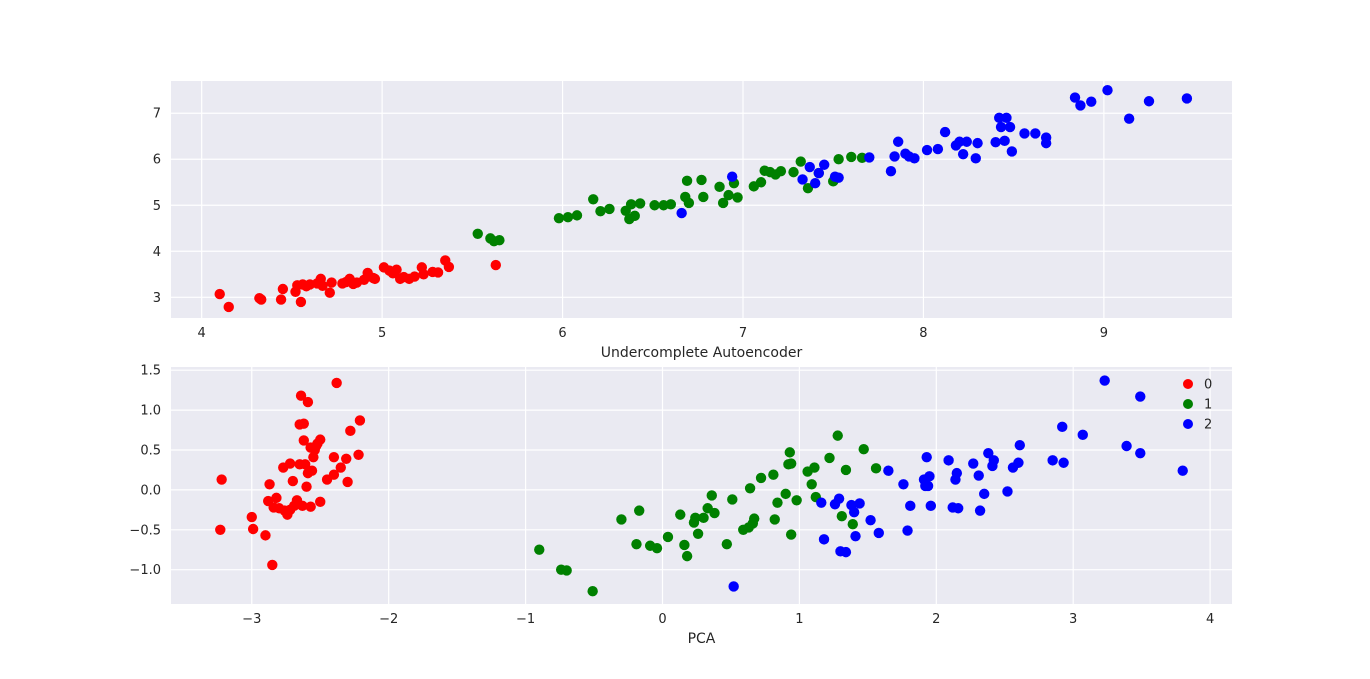  I want to click on legend-marker, so click(1188, 404).